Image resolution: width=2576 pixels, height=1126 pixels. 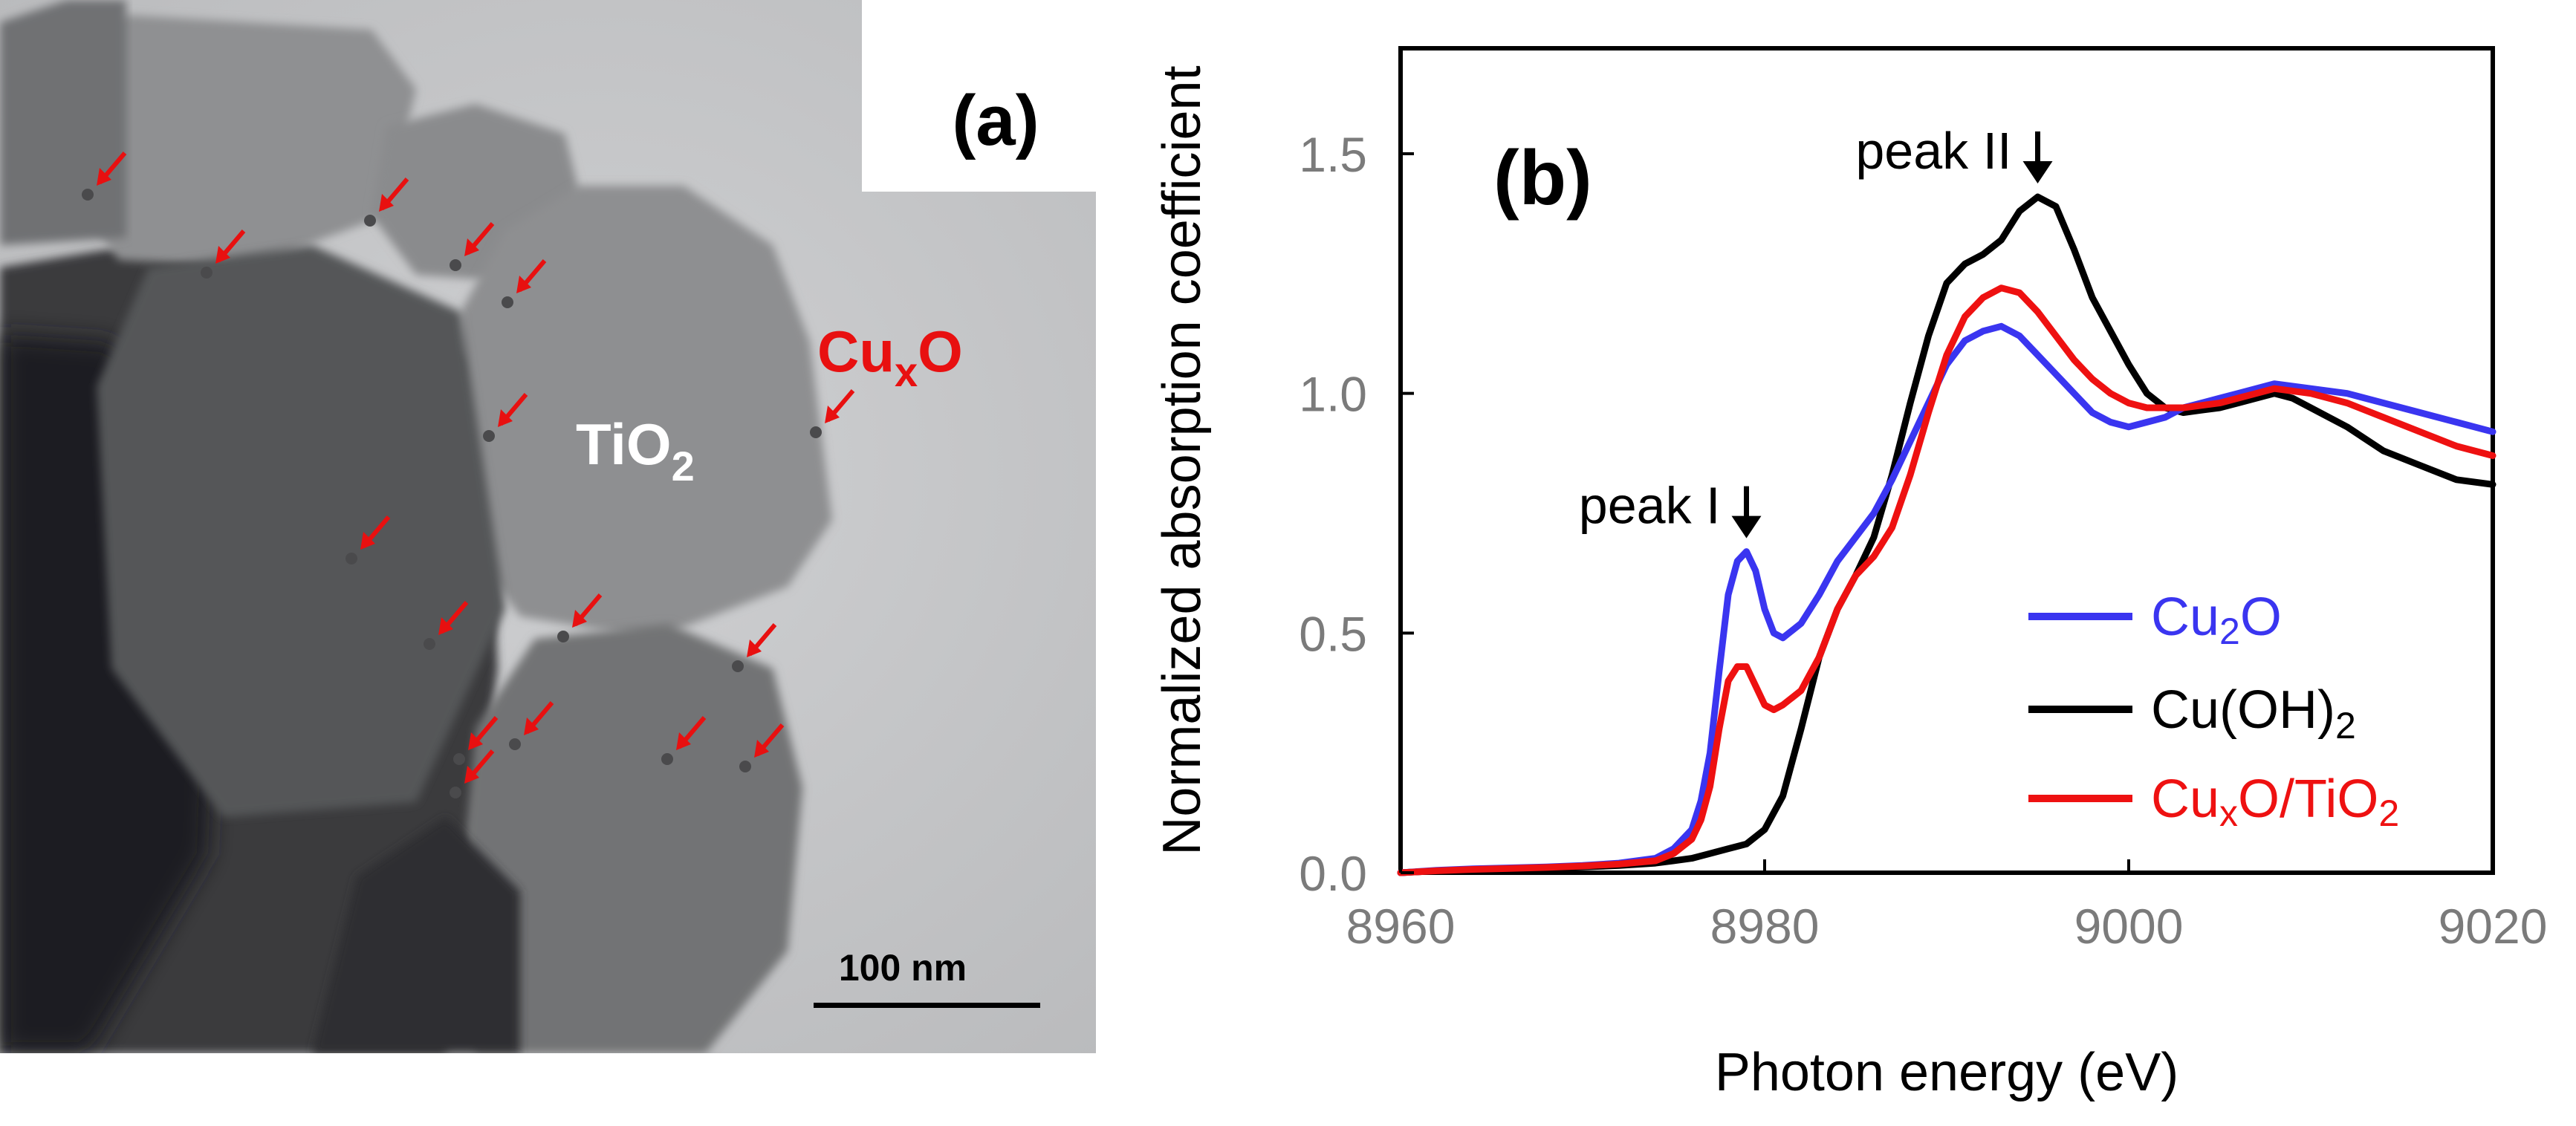 I want to click on scale-bar-label: 100 nm, so click(x=903, y=968).